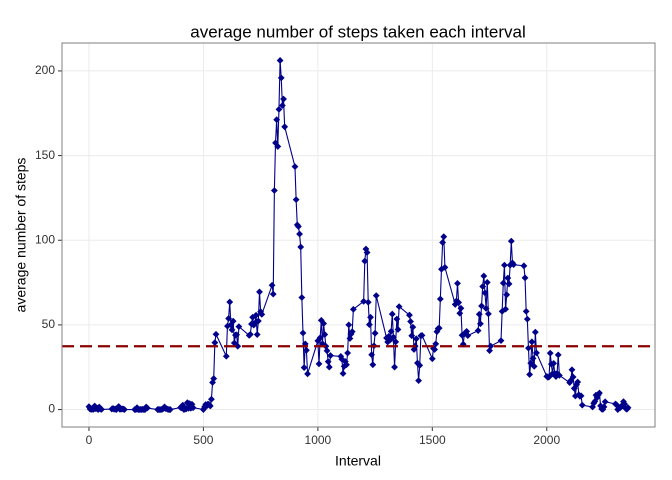 The width and height of the screenshot is (672, 480). I want to click on y-tick-label: 0, so click(51, 409).